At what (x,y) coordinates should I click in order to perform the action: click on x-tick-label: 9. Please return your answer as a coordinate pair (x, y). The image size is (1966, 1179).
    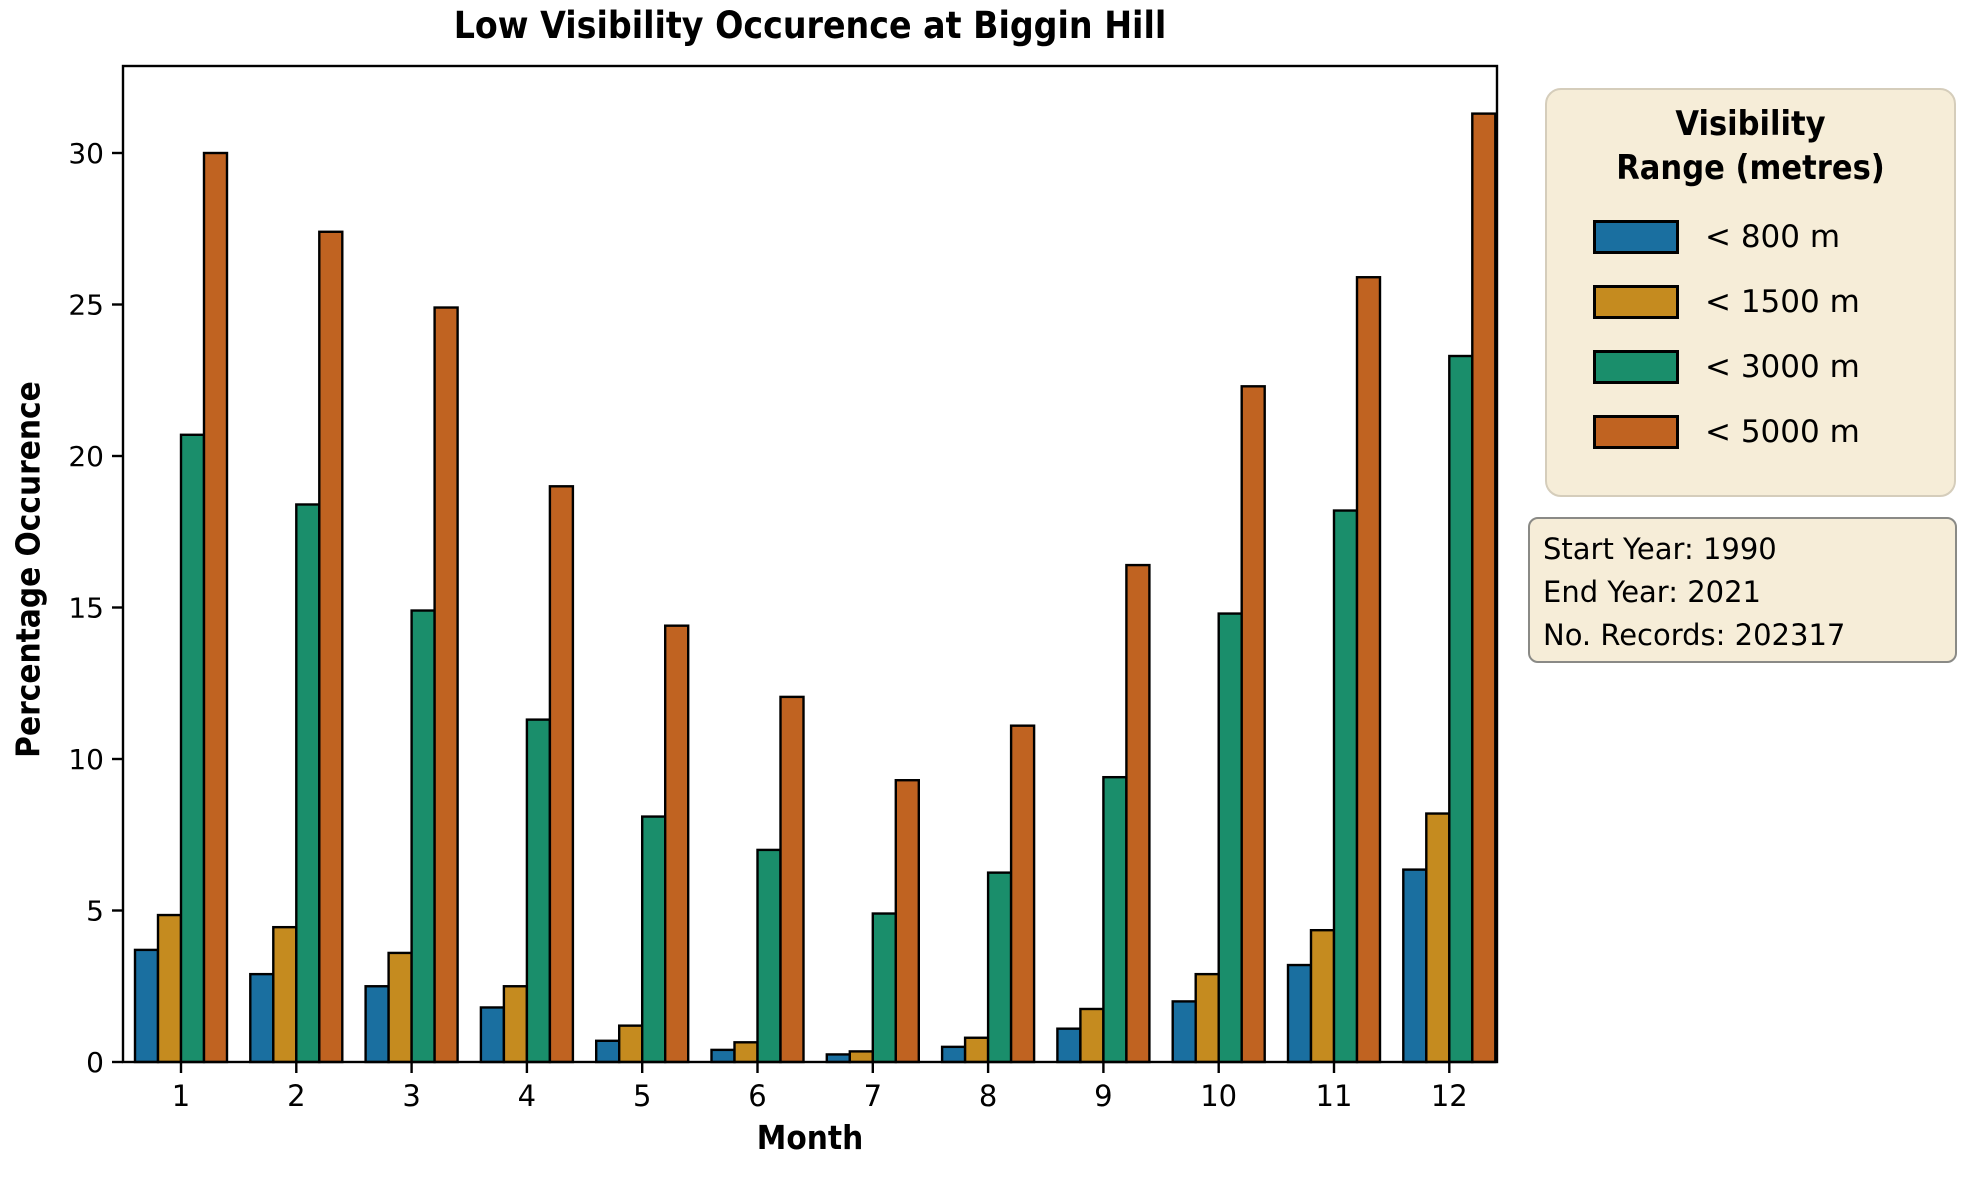
    Looking at the image, I should click on (1103, 1096).